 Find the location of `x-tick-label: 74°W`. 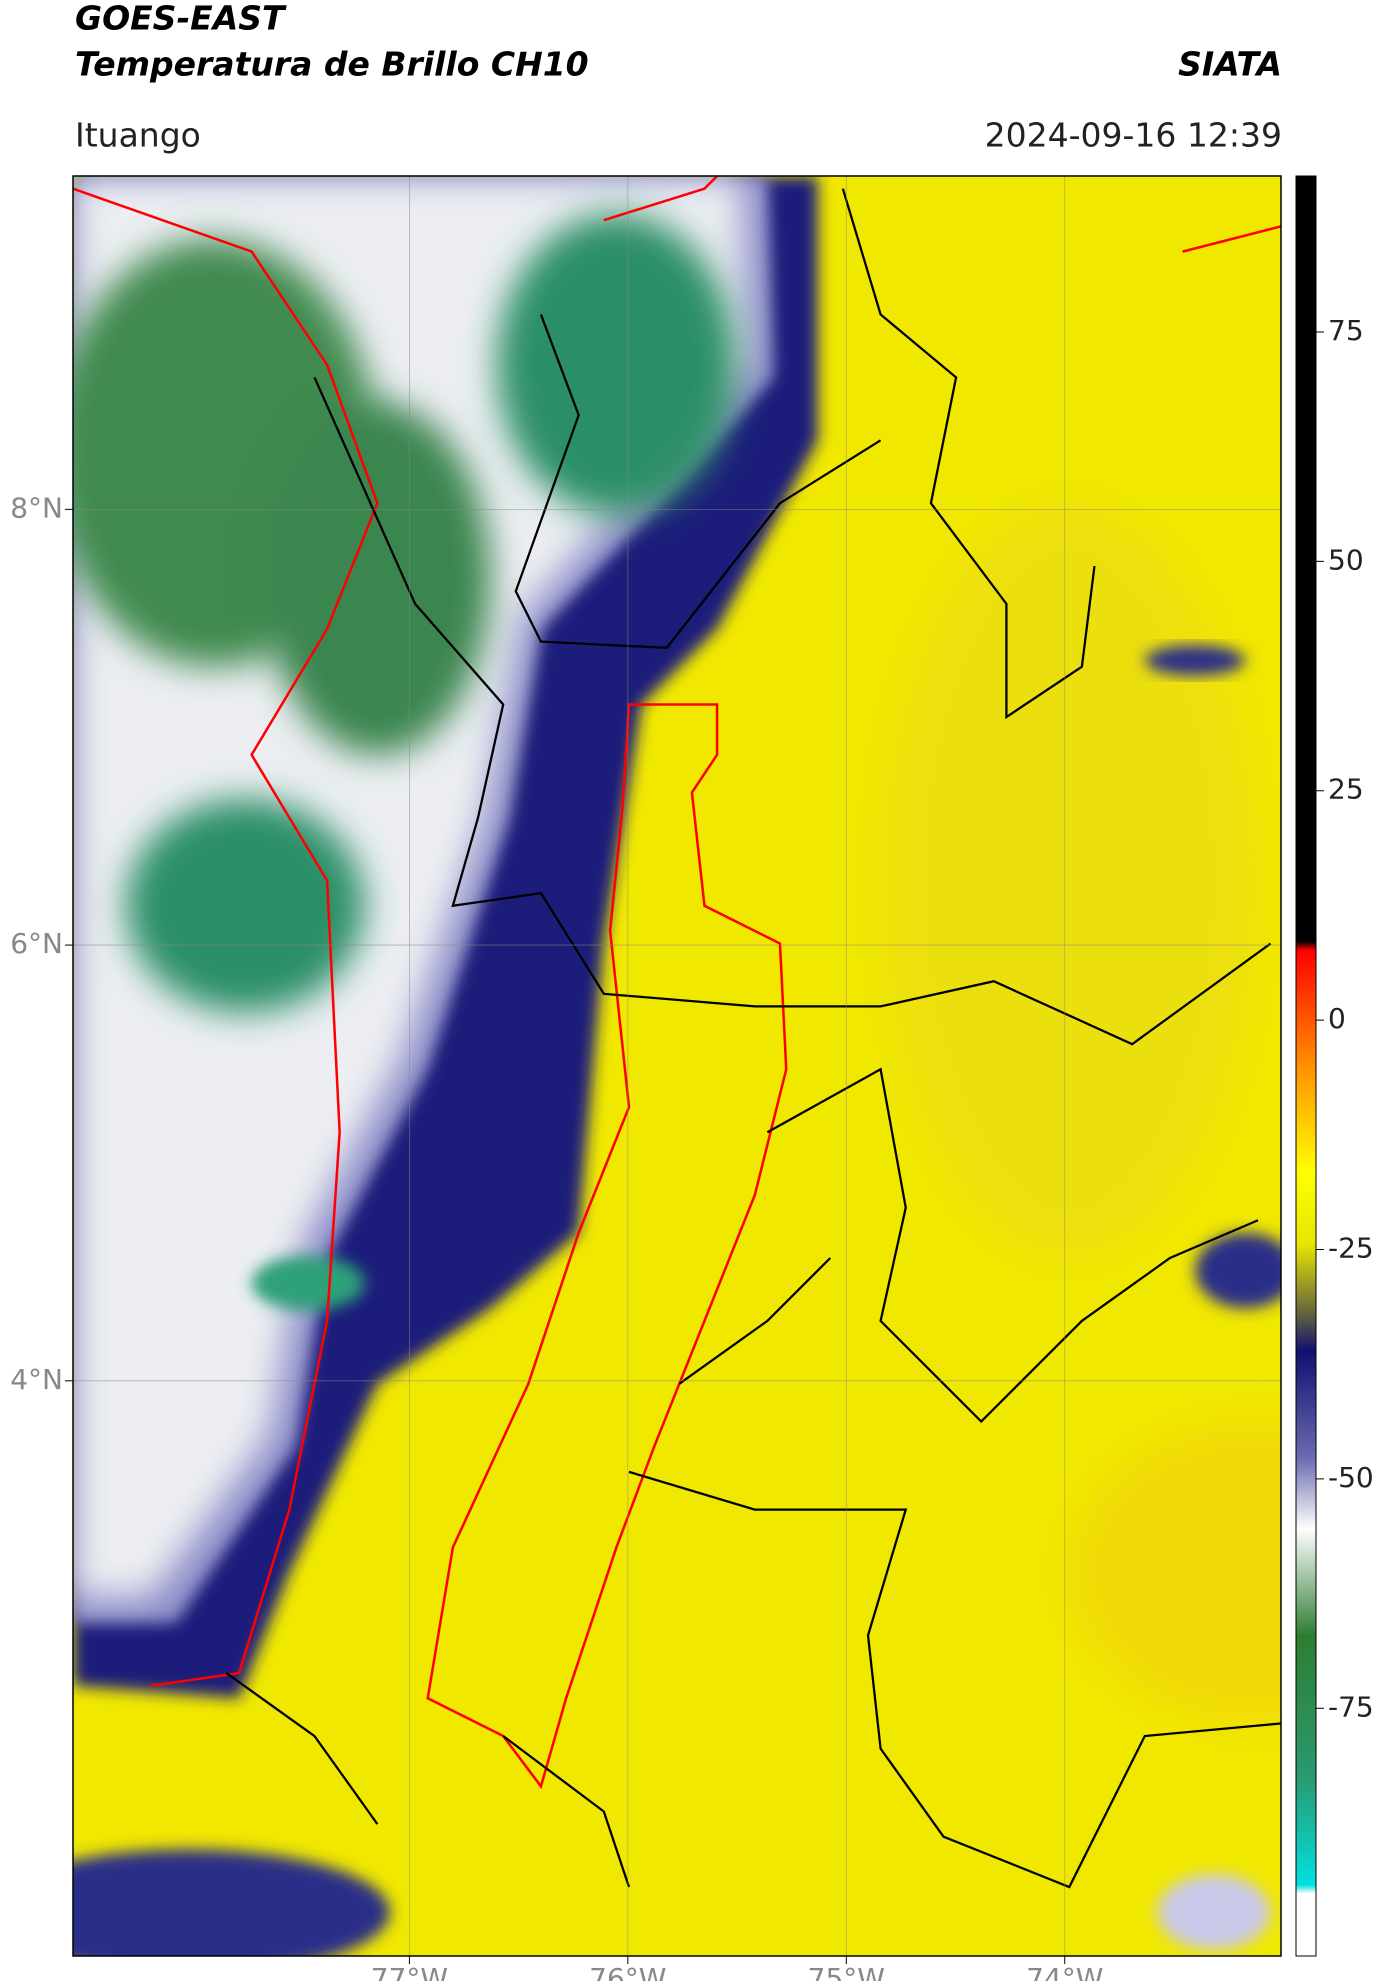

x-tick-label: 74°W is located at coordinates (1064, 1971).